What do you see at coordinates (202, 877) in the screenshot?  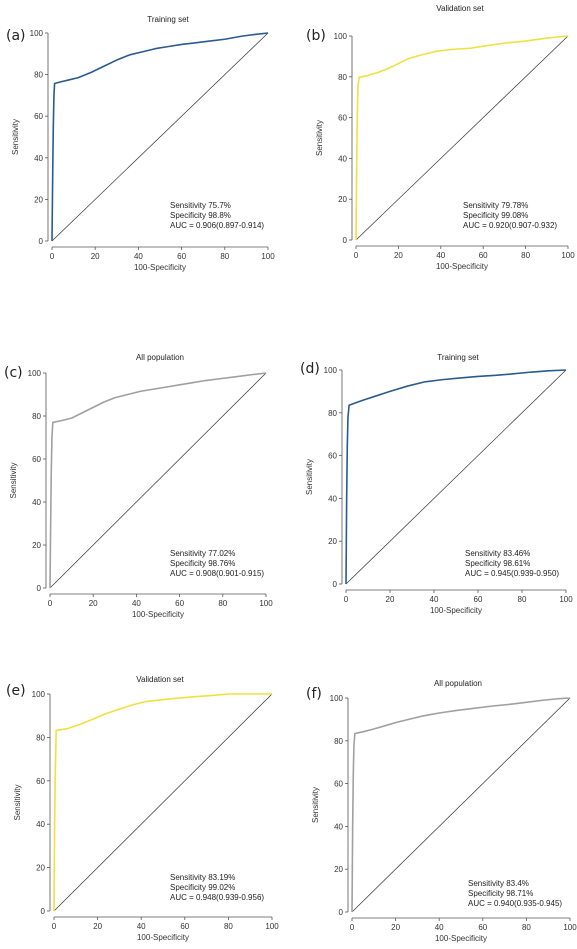 I see `stat-annotation: Sensitivity 83.19%` at bounding box center [202, 877].